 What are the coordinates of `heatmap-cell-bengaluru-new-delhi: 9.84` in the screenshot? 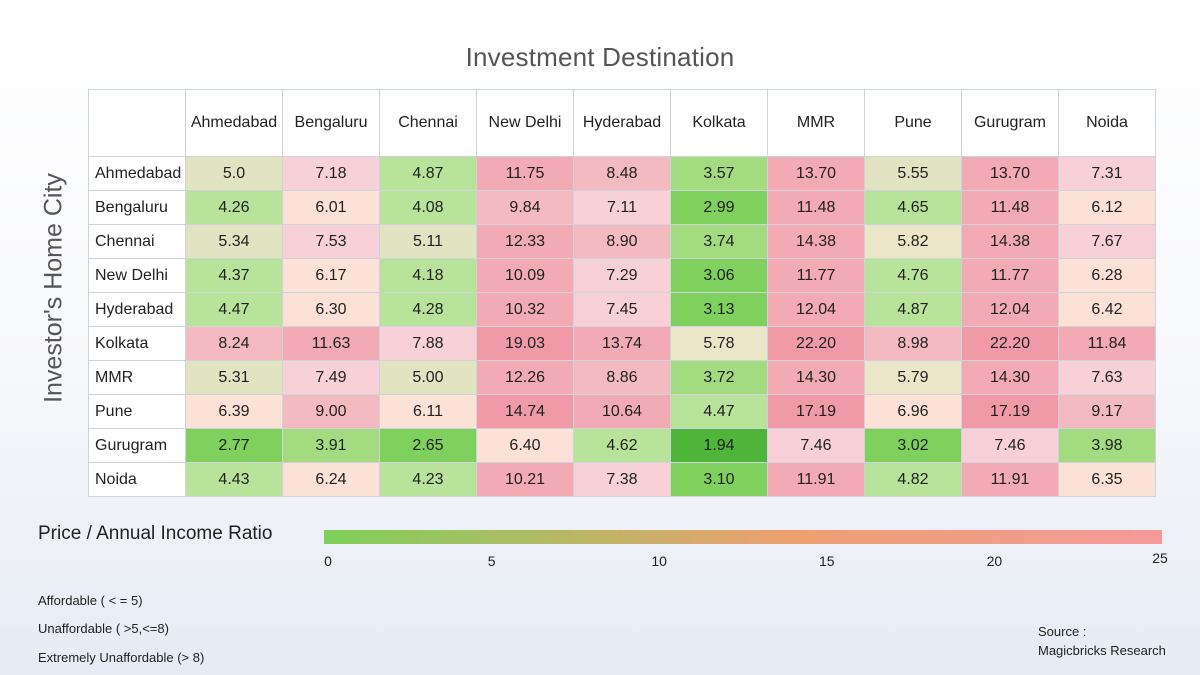 It's located at (525, 207).